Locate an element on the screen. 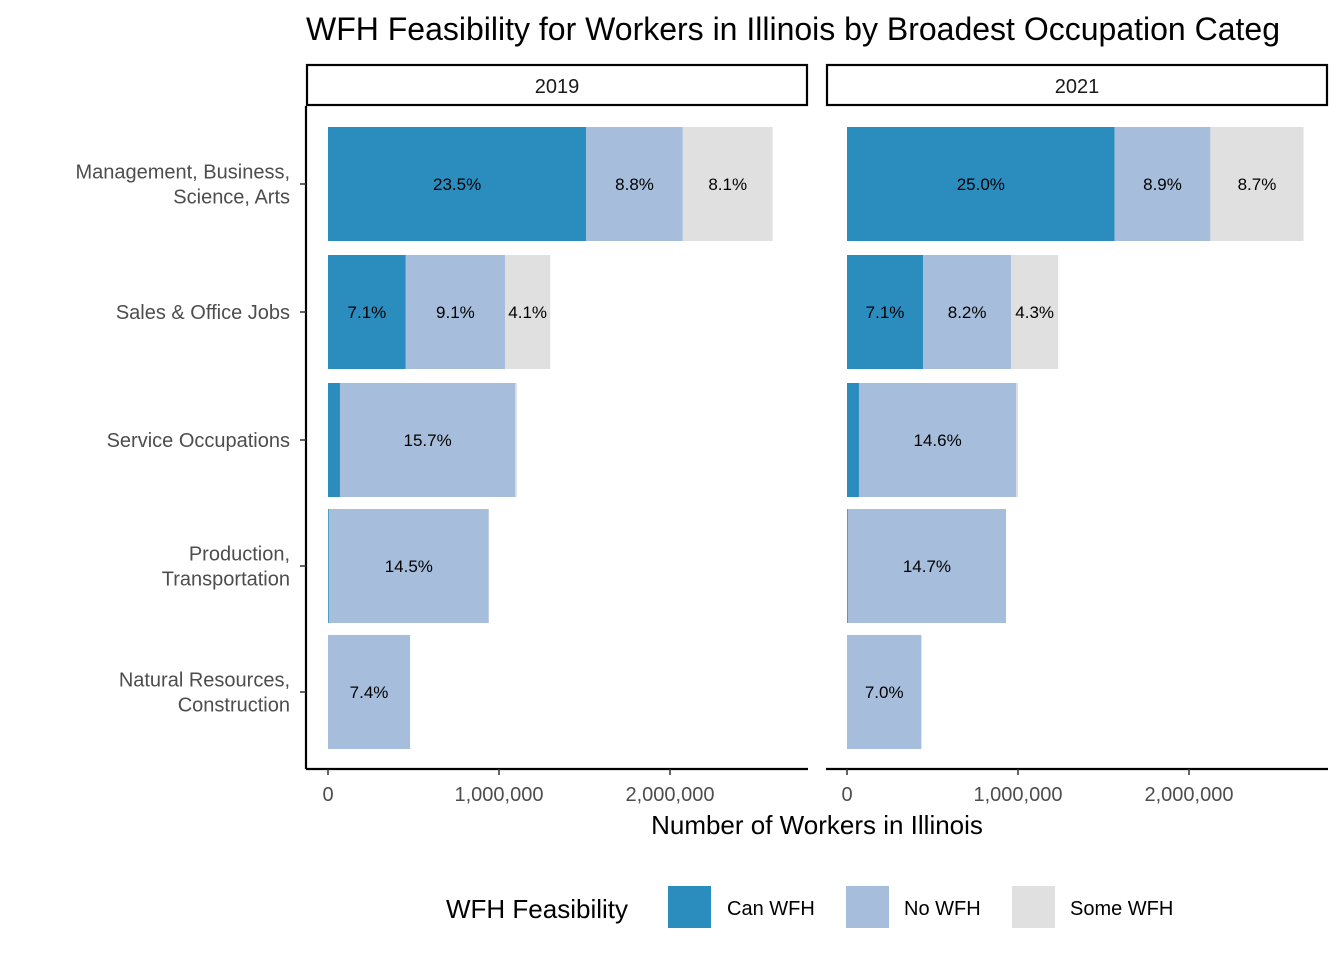 This screenshot has width=1344, height=960. bar-data-label: 23.5% is located at coordinates (457, 184).